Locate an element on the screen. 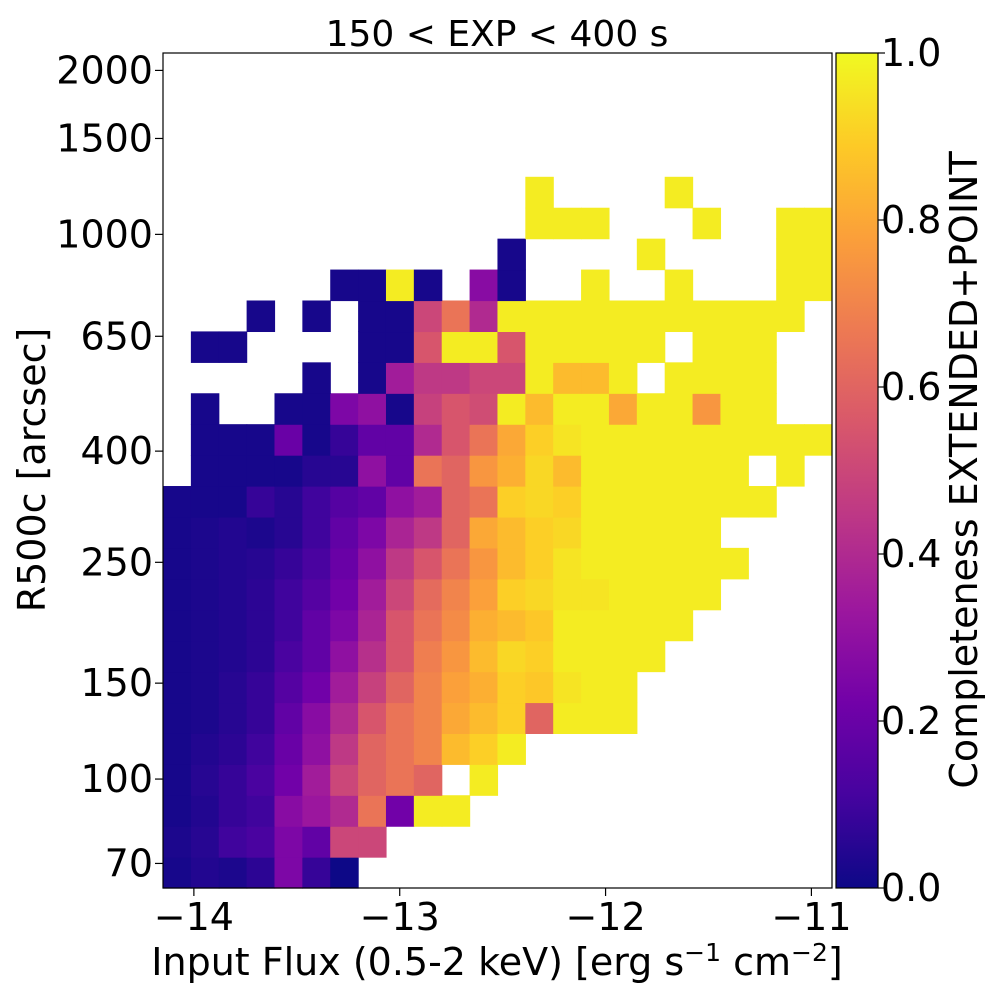 This screenshot has width=1000, height=1000. y-tick-label: 150 is located at coordinates (116, 683).